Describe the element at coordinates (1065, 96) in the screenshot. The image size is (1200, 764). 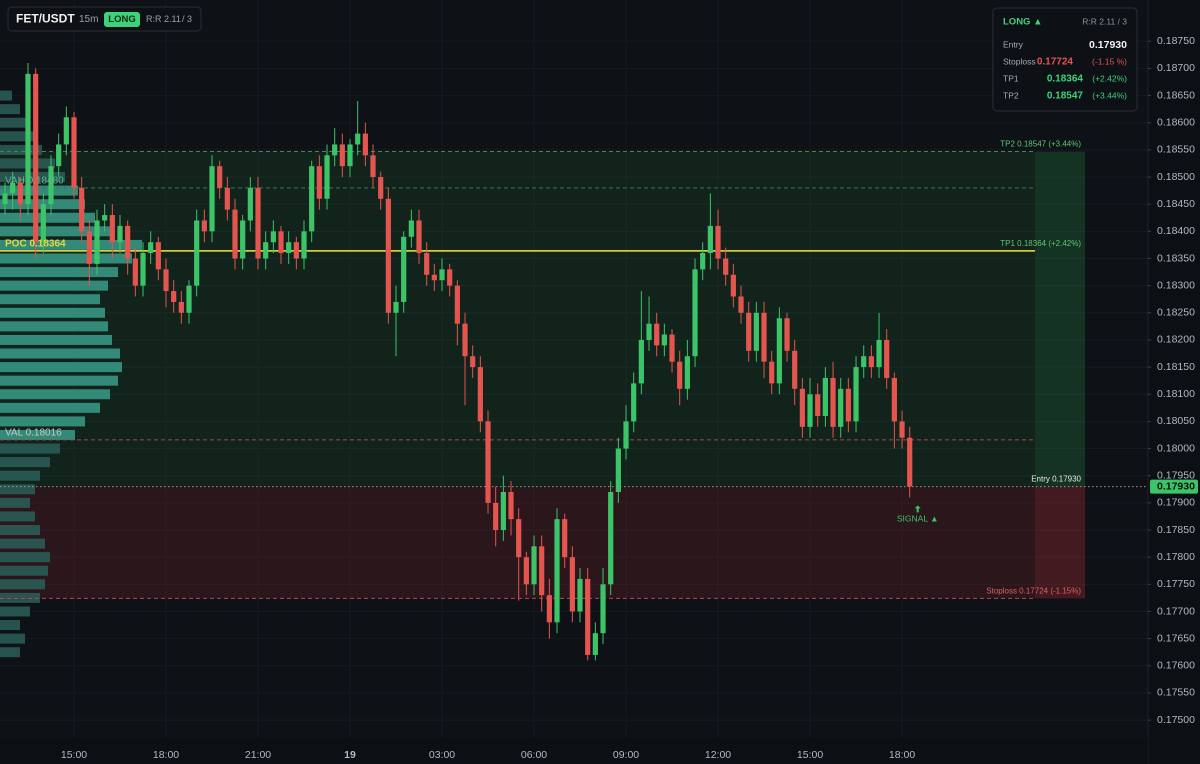
I see `panel-value: 0.18547` at that location.